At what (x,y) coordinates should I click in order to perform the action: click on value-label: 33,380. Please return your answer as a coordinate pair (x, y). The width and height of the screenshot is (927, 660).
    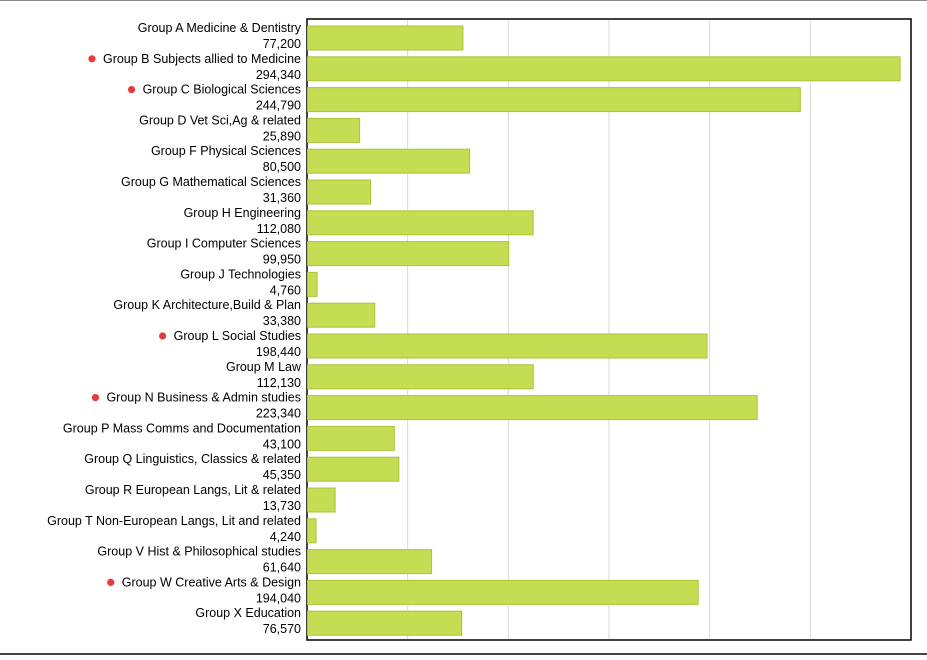
    Looking at the image, I should click on (282, 321).